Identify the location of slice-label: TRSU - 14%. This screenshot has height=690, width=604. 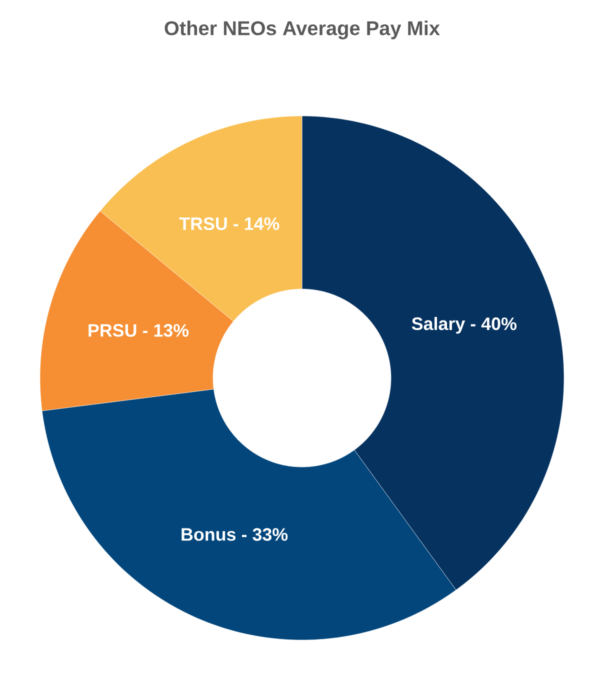
(229, 223).